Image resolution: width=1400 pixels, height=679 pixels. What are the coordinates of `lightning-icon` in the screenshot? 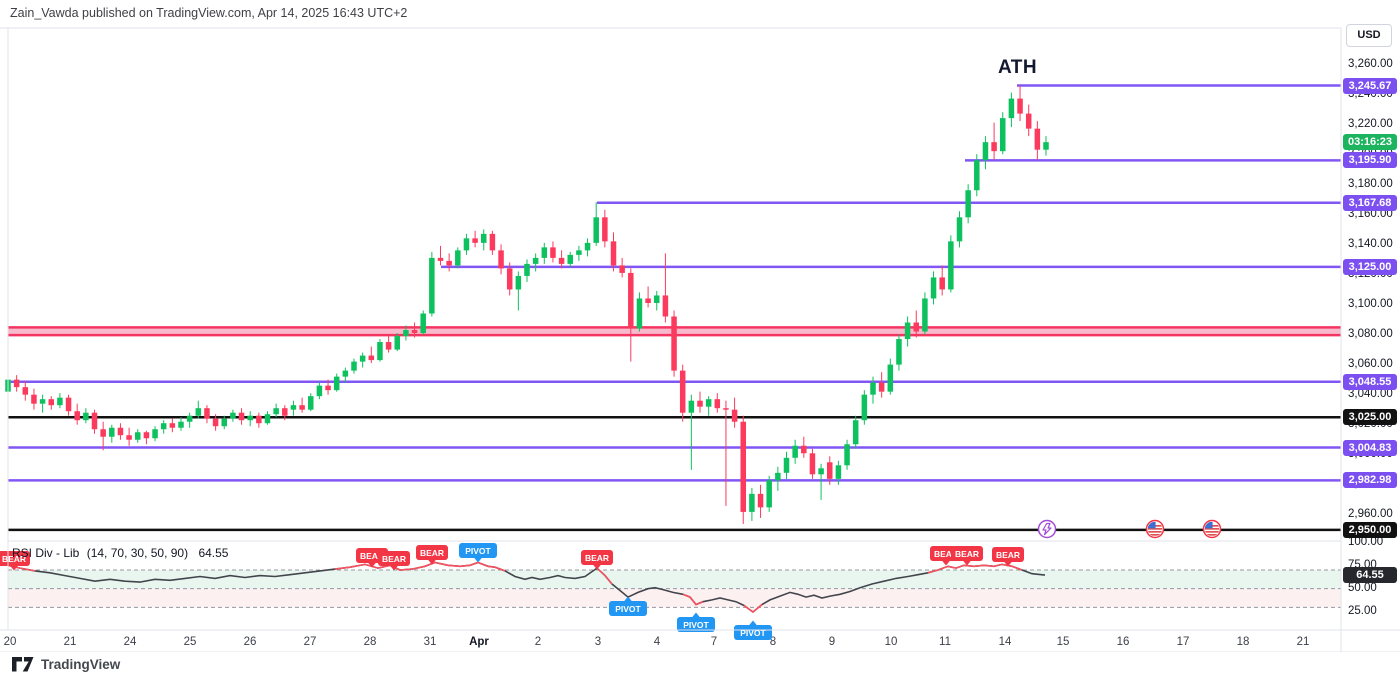 It's located at (1047, 529).